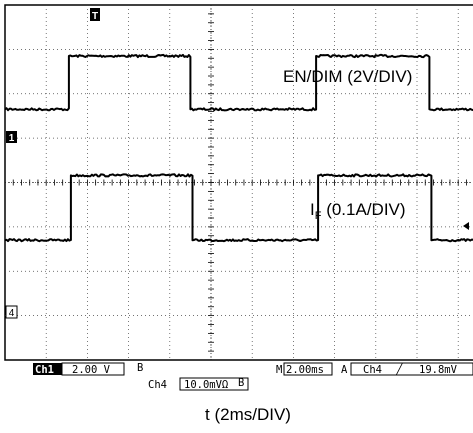  I want to click on svg-text: T, so click(95, 16).